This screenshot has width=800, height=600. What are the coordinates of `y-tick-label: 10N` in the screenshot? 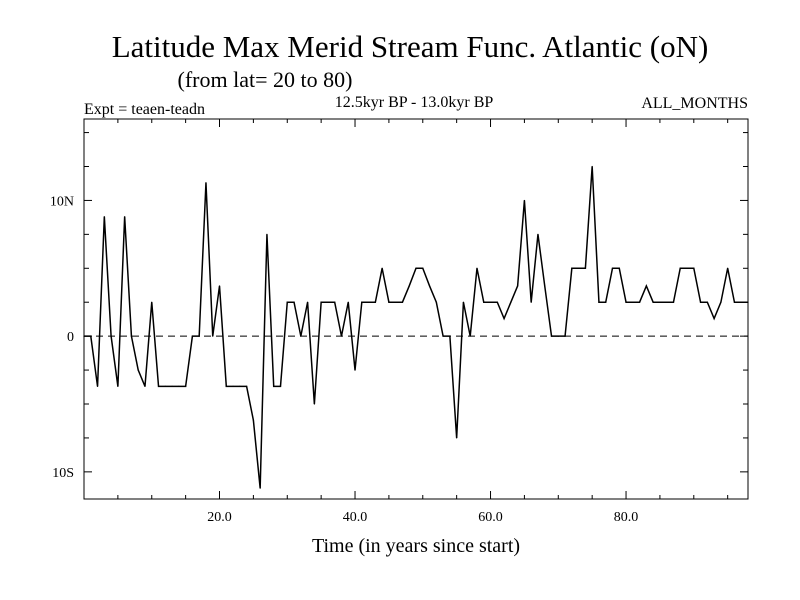 It's located at (62, 201).